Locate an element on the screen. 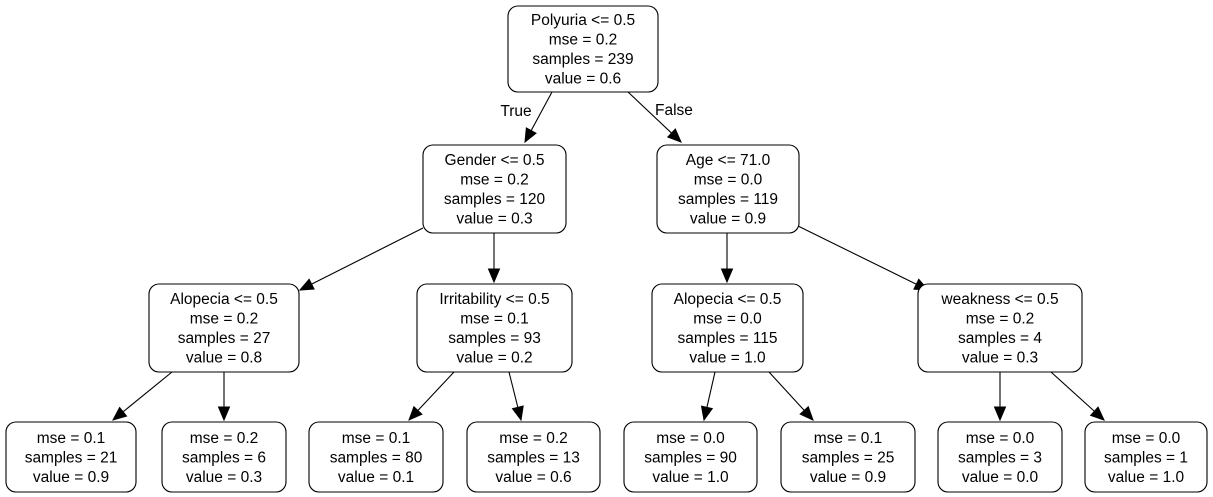  node-text-line: weakness <= 0.5 is located at coordinates (999, 299).